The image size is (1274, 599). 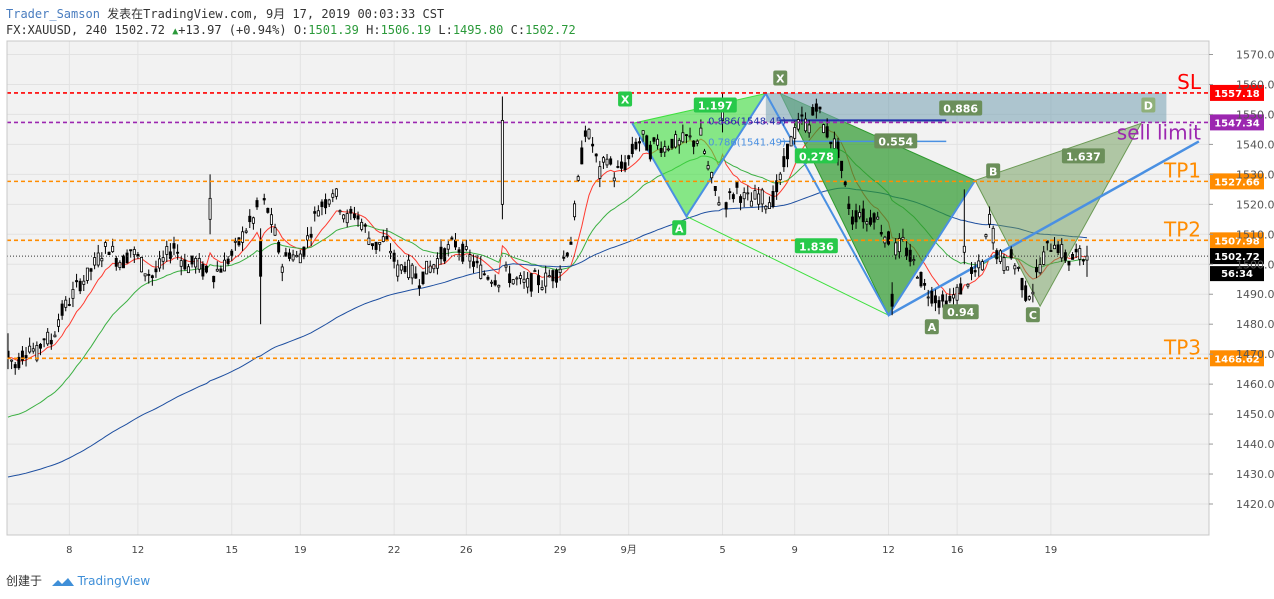 I want to click on y-tick-label: 1470.00, so click(x=1255, y=354).